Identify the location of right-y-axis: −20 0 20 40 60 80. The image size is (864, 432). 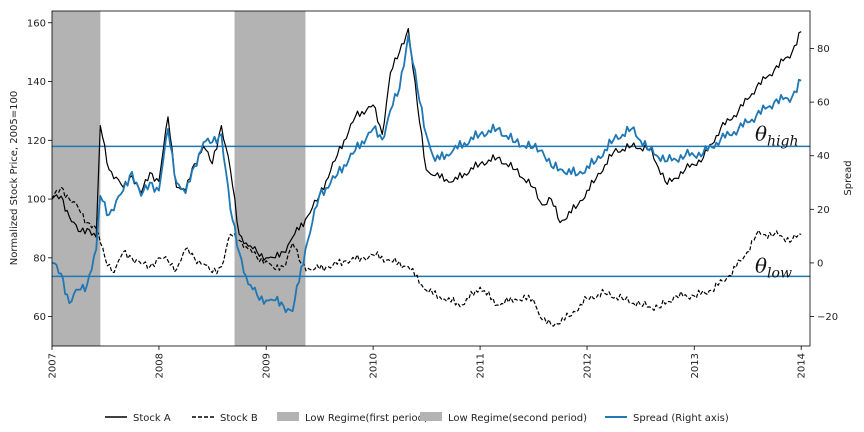
(824, 183).